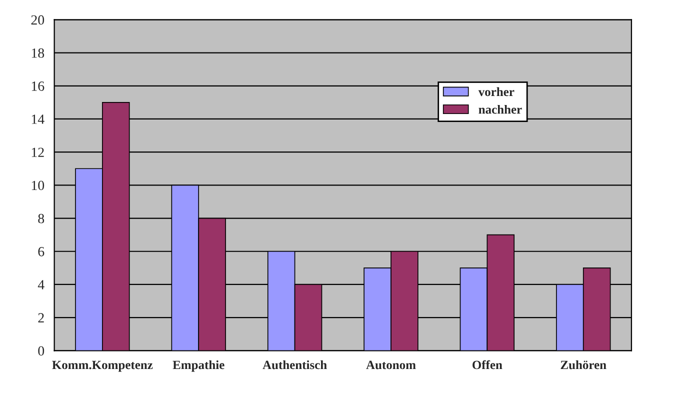 The height and width of the screenshot is (394, 679). I want to click on x-tick-label: Empathie, so click(198, 366).